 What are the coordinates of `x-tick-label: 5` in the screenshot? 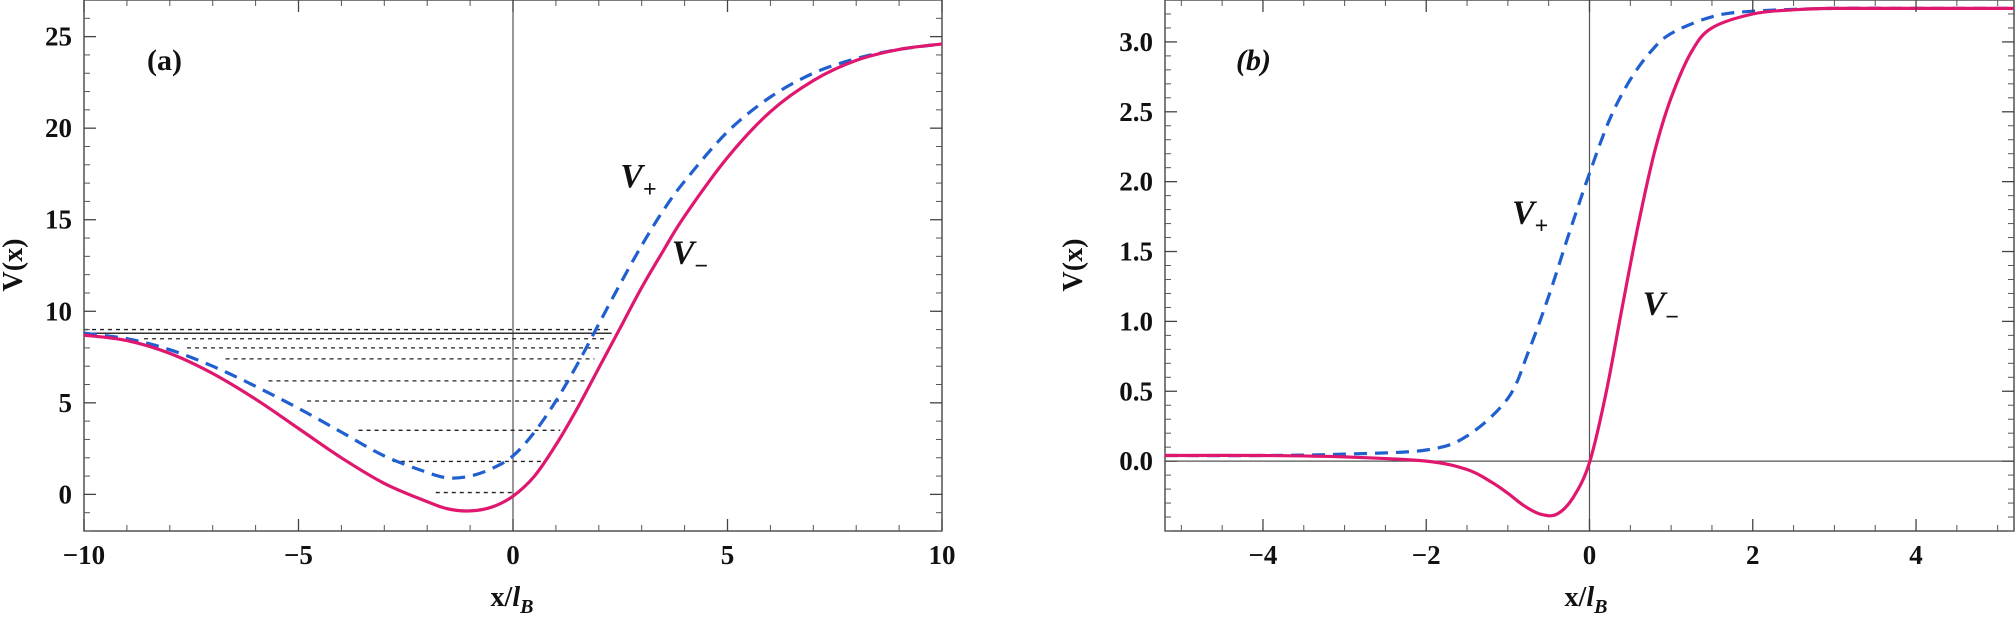 It's located at (728, 555).